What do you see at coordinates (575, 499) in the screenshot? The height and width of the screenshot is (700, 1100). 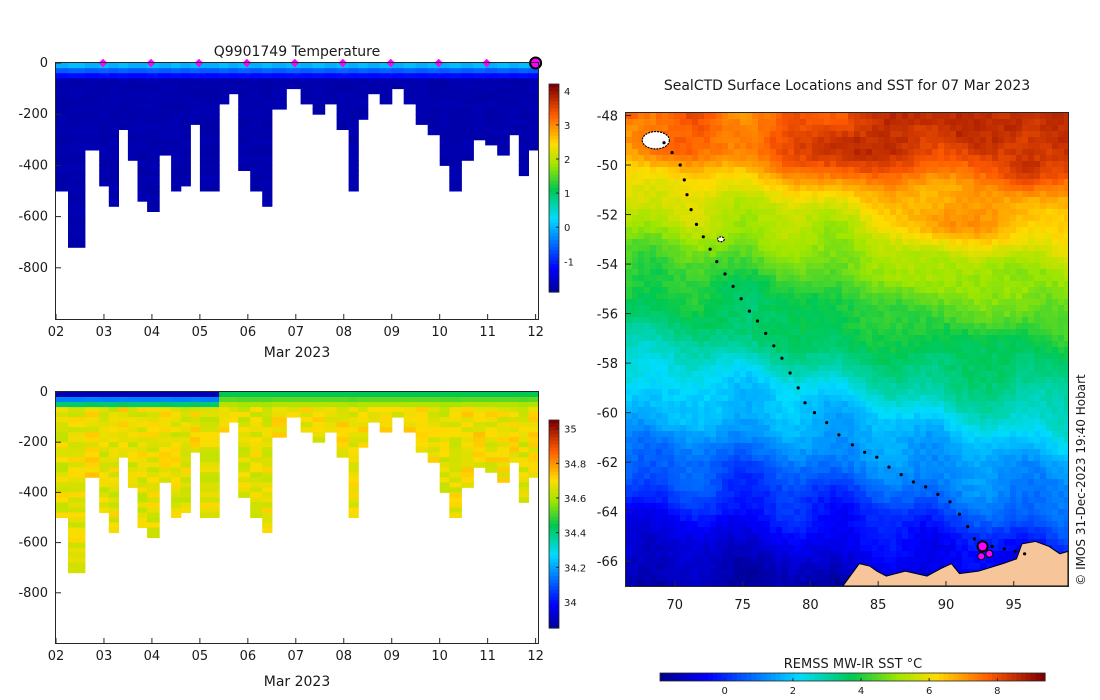 I see `colorbar-tick-label: 34.6` at bounding box center [575, 499].